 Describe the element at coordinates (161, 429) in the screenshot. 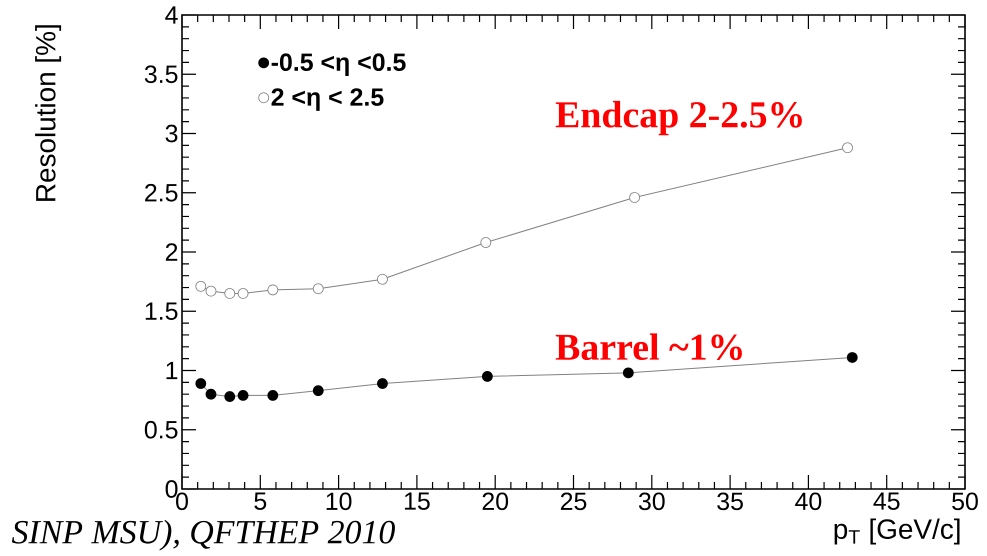

I see `y-tick-label: 0.5` at that location.